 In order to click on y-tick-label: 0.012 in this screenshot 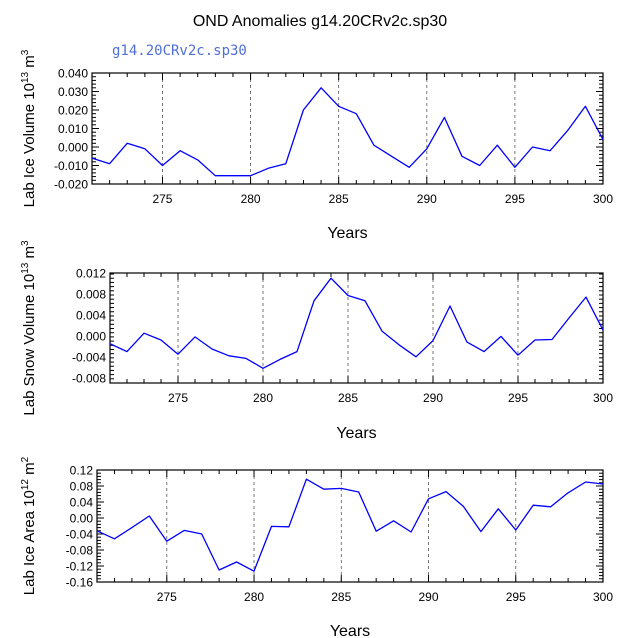, I will do `click(91, 274)`.